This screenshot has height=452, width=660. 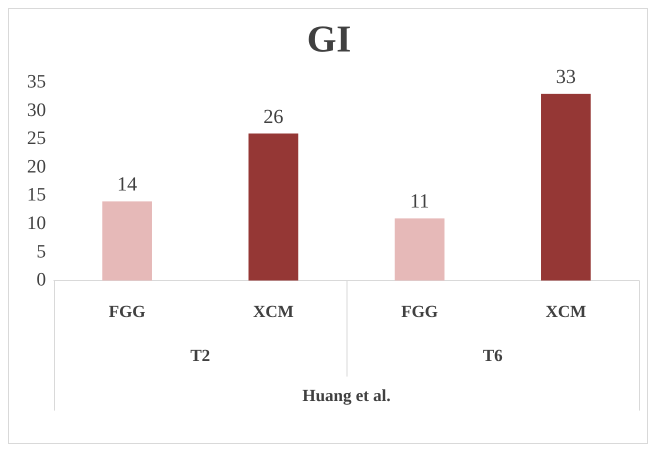 I want to click on y-tick-label: 5, so click(x=41, y=251).